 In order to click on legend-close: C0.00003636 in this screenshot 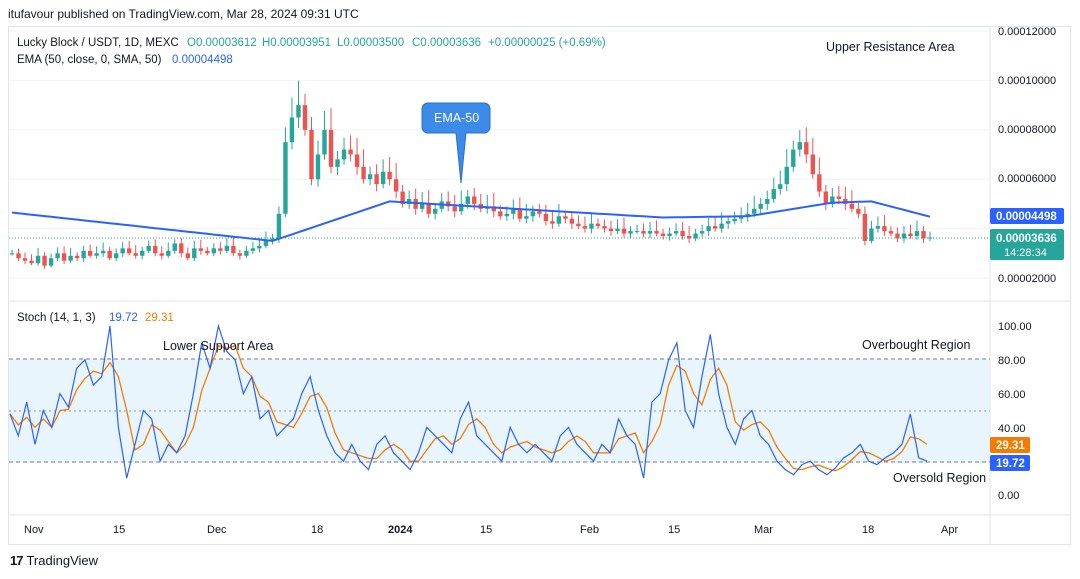, I will do `click(446, 43)`.